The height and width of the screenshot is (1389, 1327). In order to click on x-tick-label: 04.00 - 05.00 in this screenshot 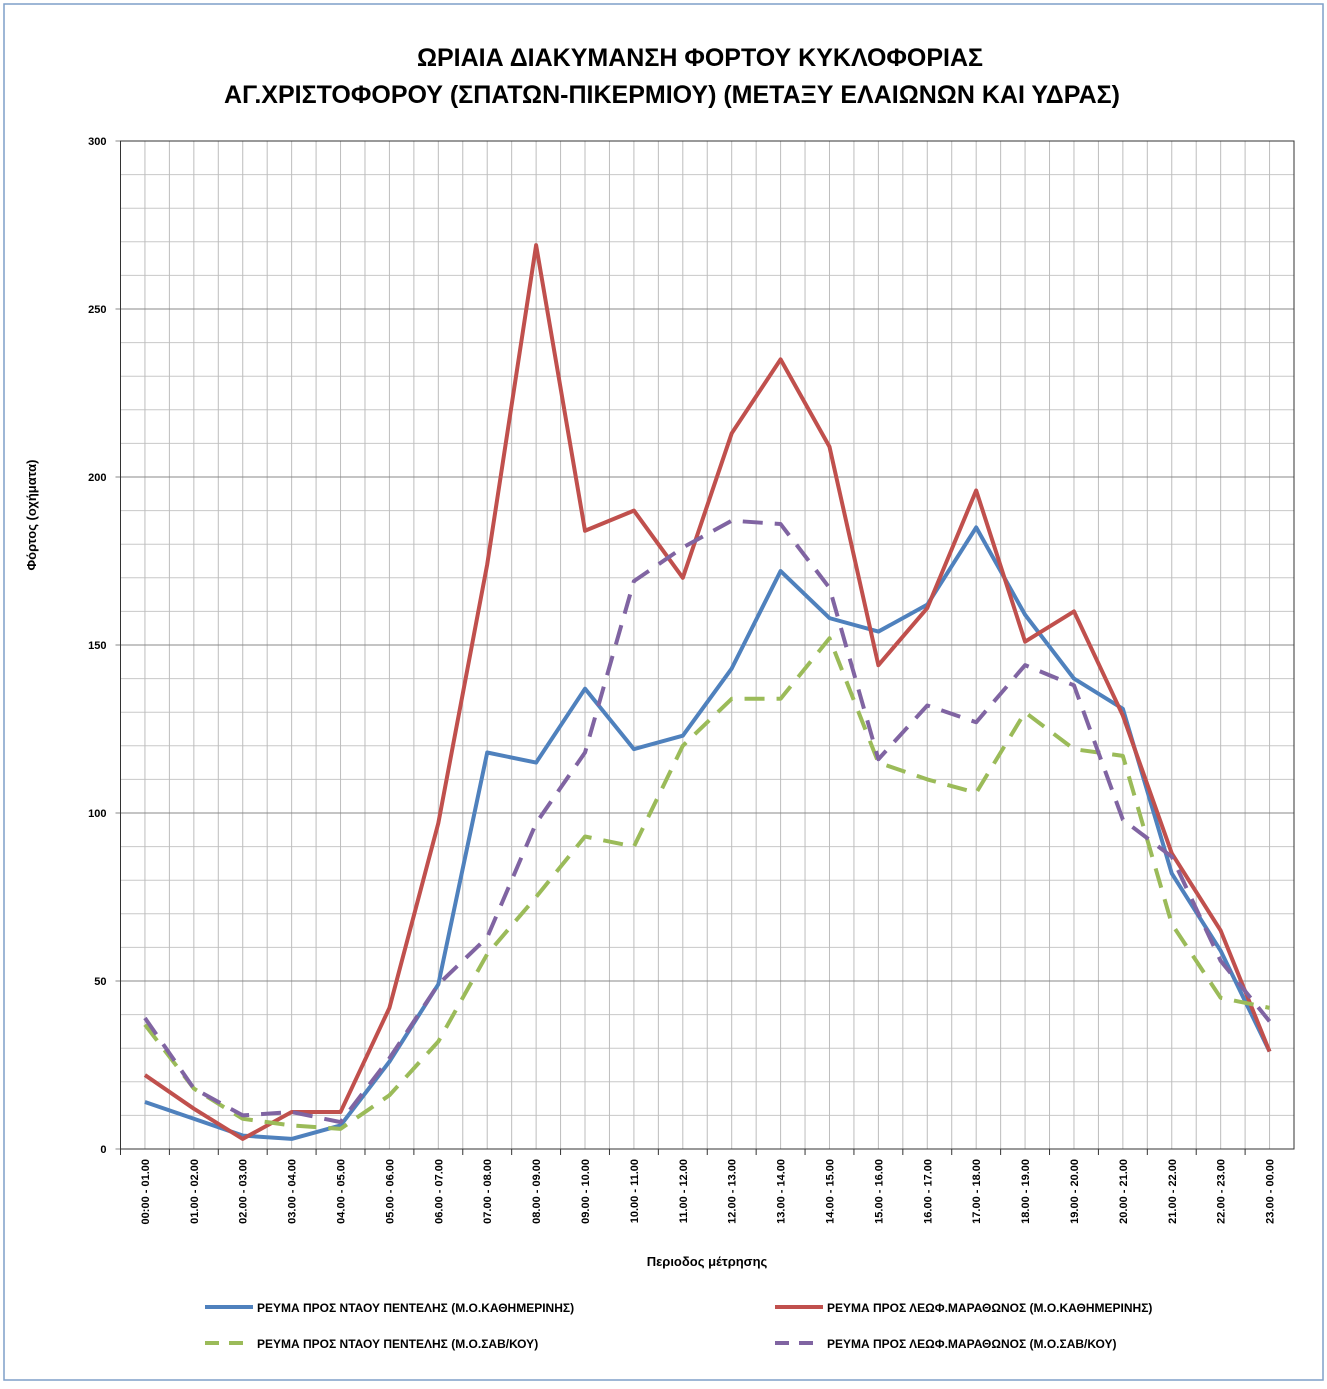, I will do `click(342, 1191)`.